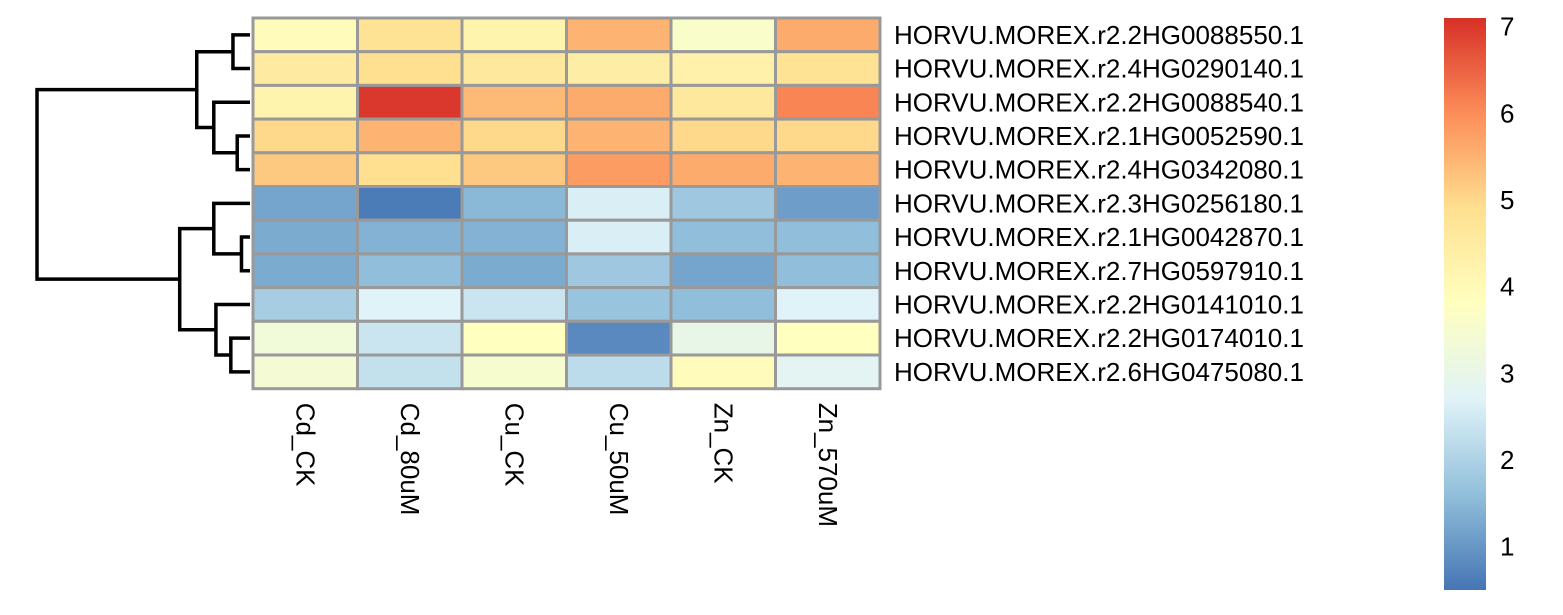  I want to click on colorbar-tick-label: 7, so click(1507, 27).